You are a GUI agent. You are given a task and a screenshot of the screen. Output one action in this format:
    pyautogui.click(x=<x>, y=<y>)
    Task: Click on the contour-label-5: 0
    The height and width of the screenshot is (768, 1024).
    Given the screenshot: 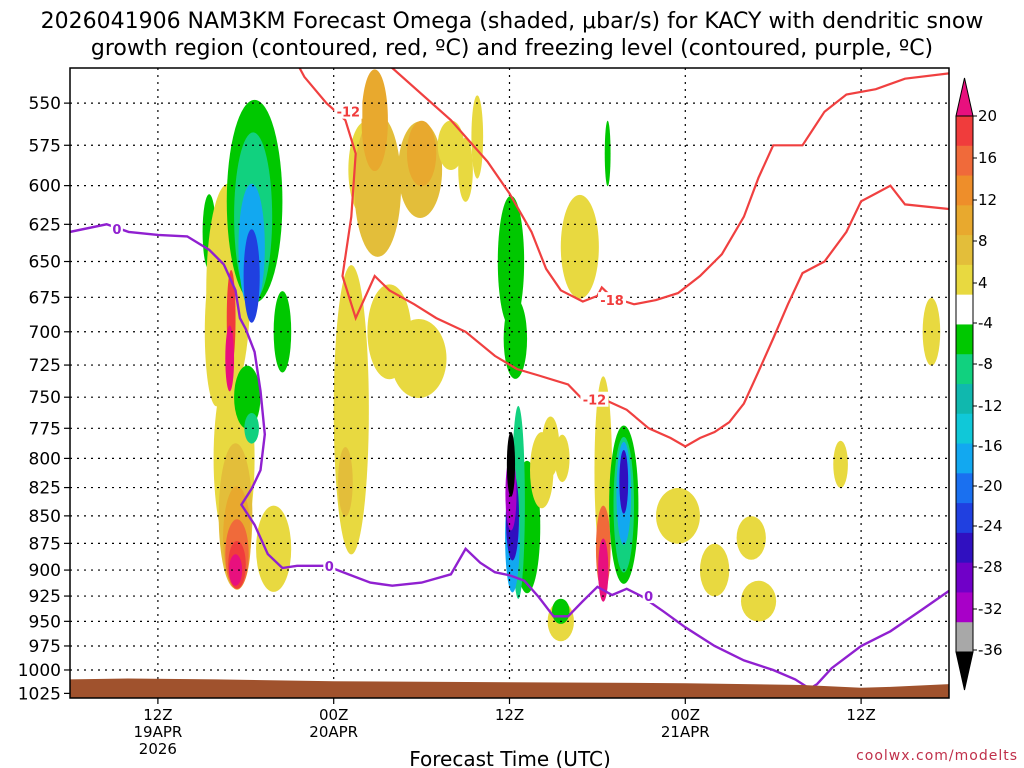 What is the action you would take?
    pyautogui.click(x=648, y=597)
    